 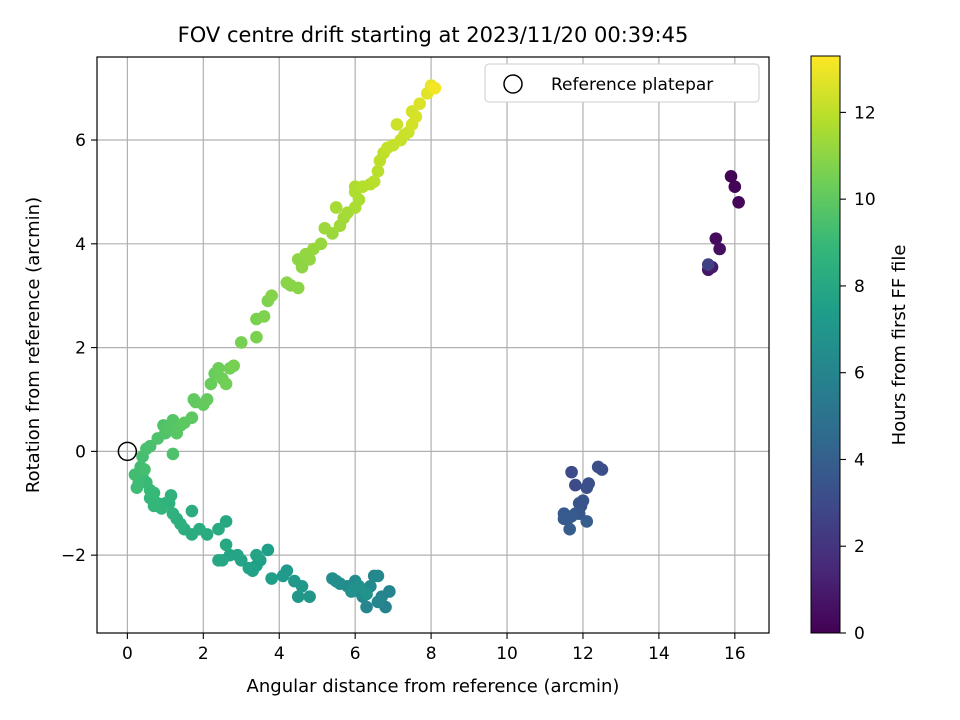 What do you see at coordinates (865, 113) in the screenshot?
I see `colorbar-tick-label: 12` at bounding box center [865, 113].